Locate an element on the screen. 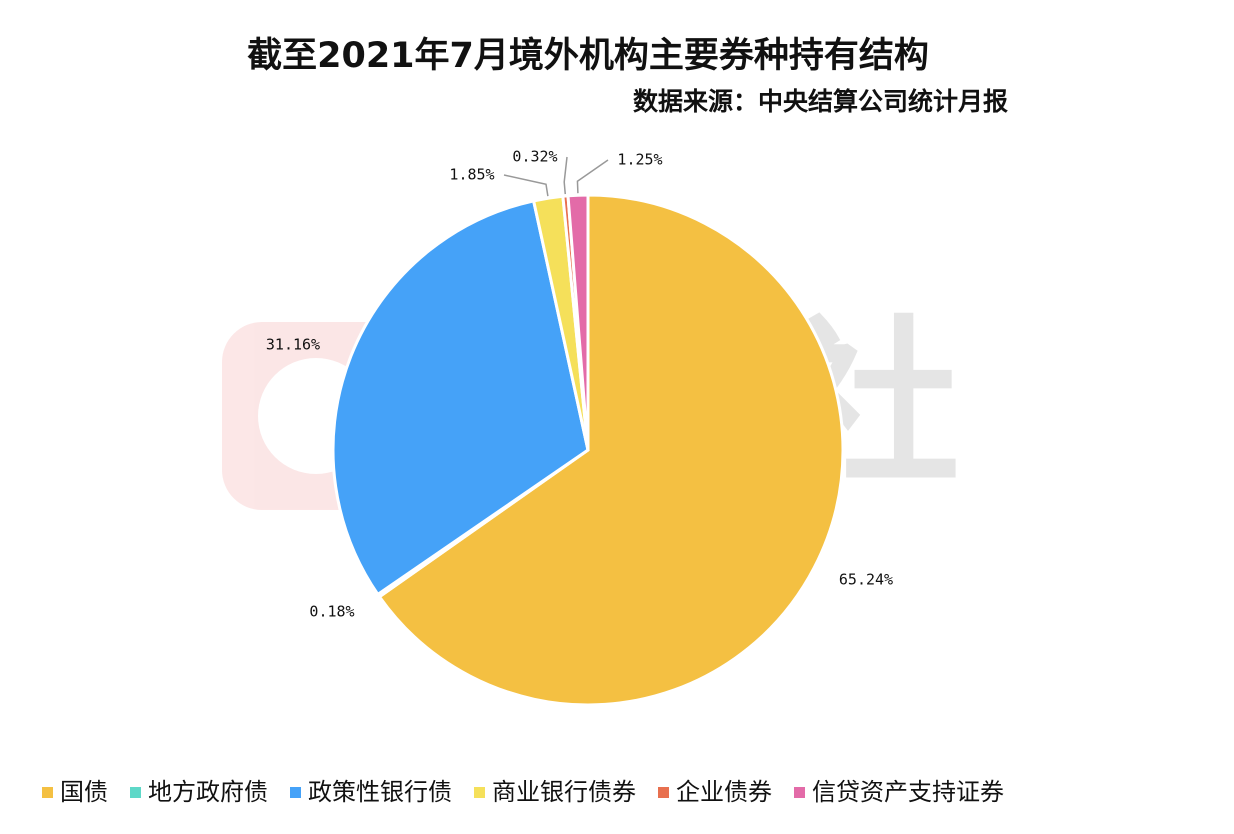 Image resolution: width=1234 pixels, height=834 pixels. data-label: 0.18% is located at coordinates (331, 612).